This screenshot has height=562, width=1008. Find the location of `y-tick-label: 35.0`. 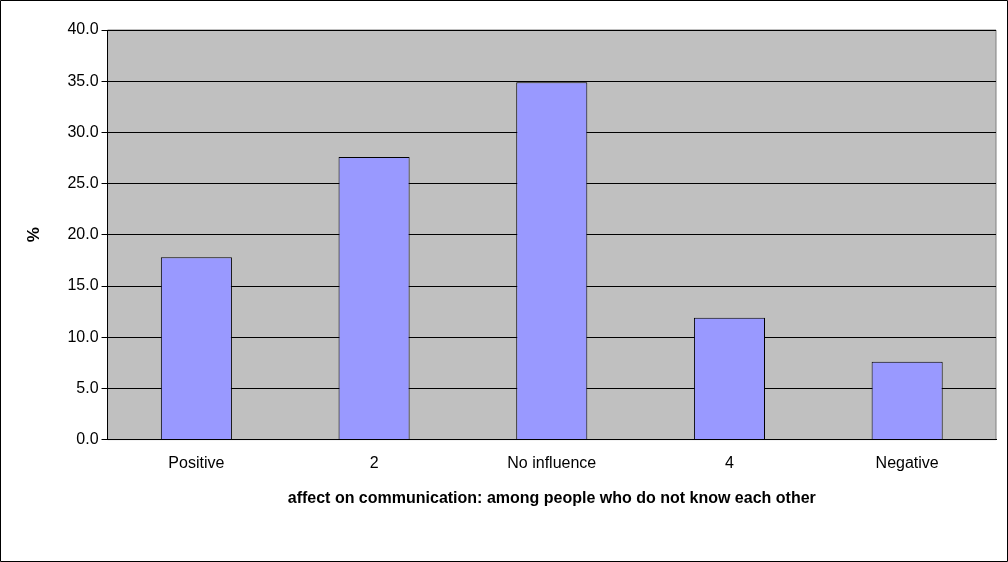

y-tick-label: 35.0 is located at coordinates (83, 80).